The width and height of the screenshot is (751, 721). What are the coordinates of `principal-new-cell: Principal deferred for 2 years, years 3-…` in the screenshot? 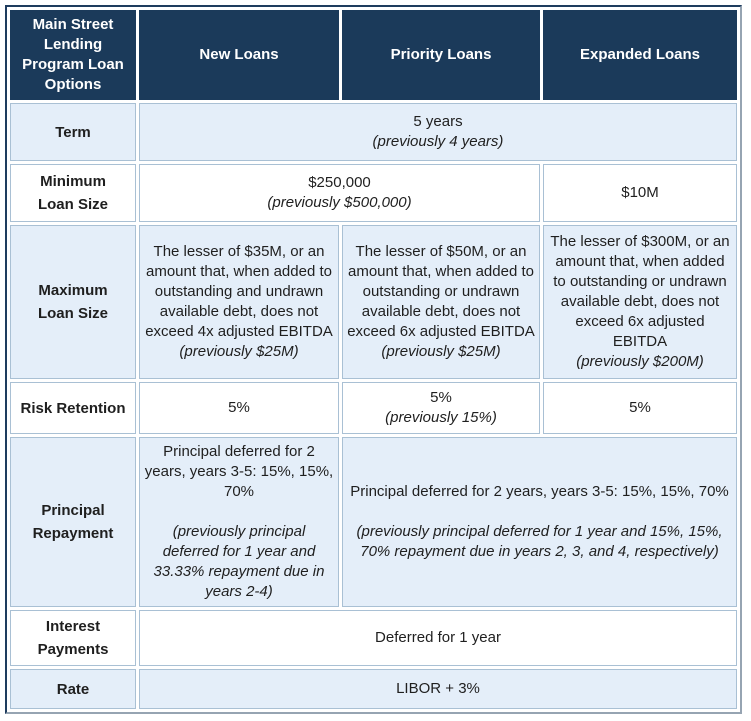 It's located at (239, 522).